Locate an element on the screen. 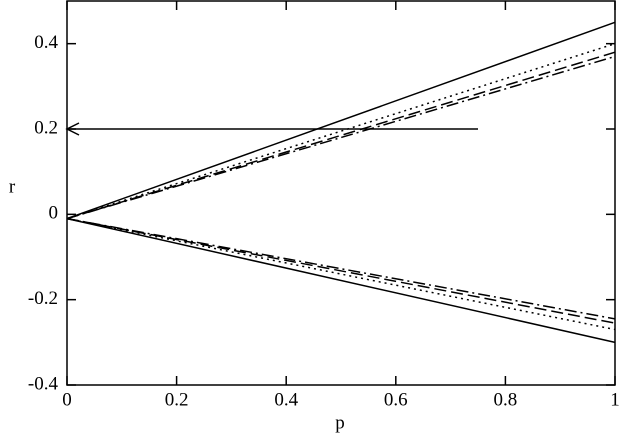  x-tick-label: 0.4 is located at coordinates (286, 399).